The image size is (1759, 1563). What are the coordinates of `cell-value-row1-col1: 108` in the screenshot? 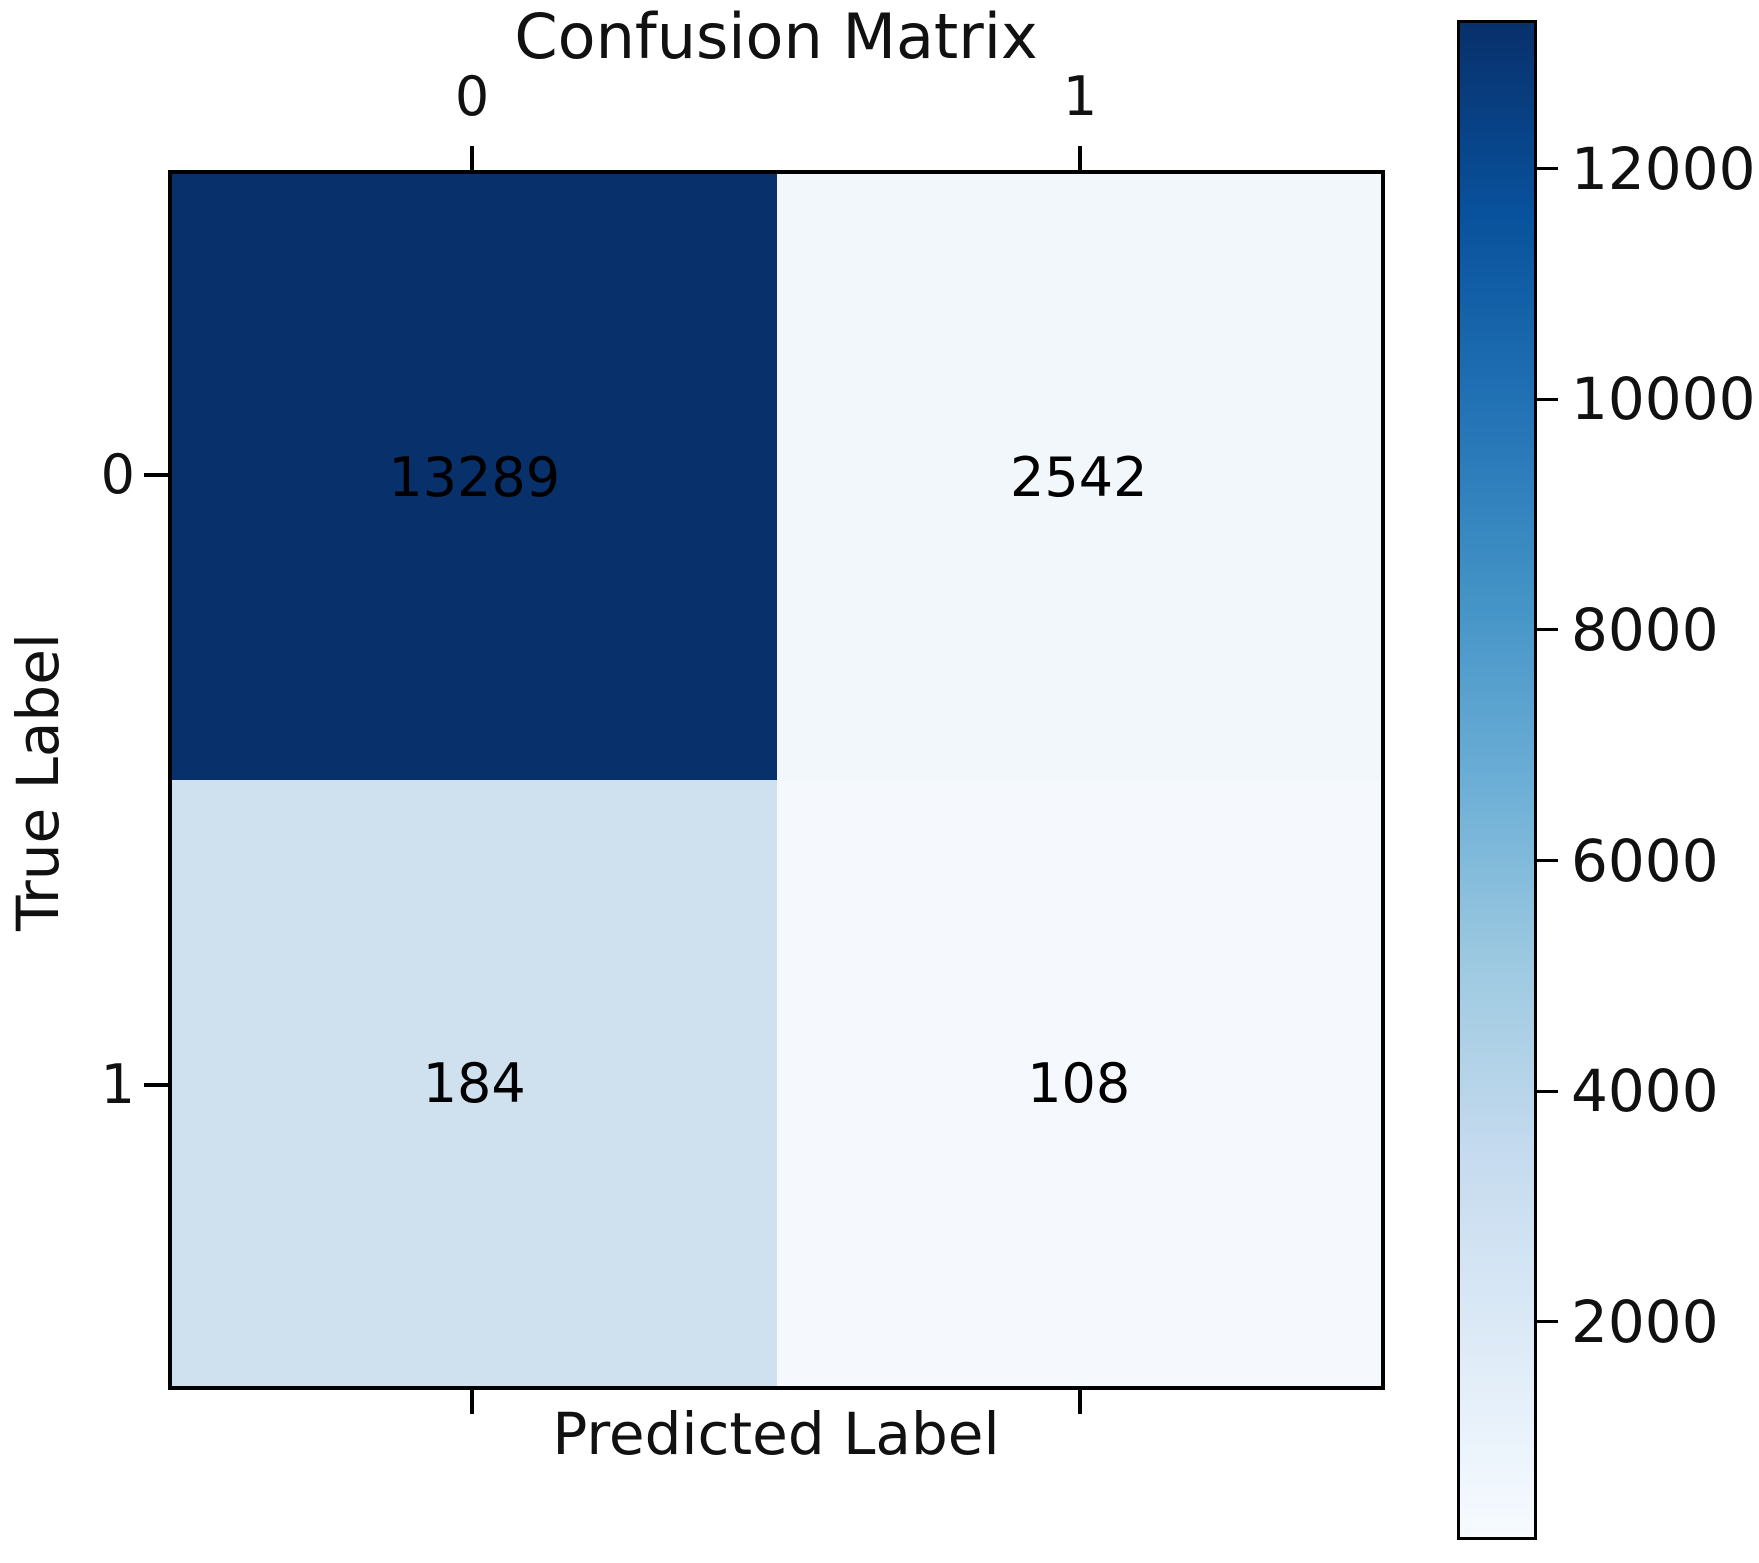 It's located at (1079, 1083).